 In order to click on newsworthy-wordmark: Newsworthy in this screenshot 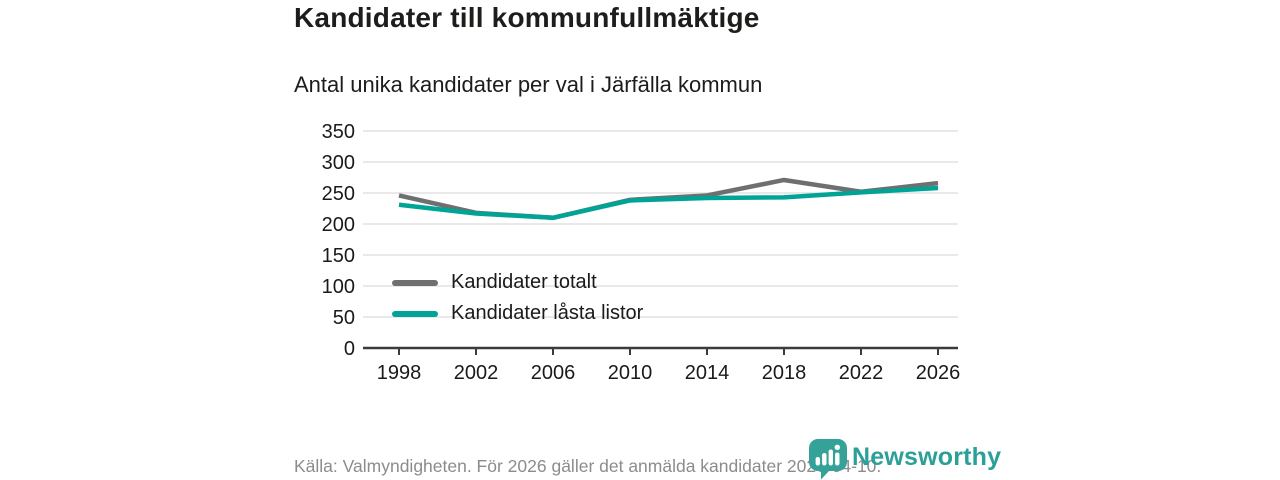, I will do `click(927, 457)`.